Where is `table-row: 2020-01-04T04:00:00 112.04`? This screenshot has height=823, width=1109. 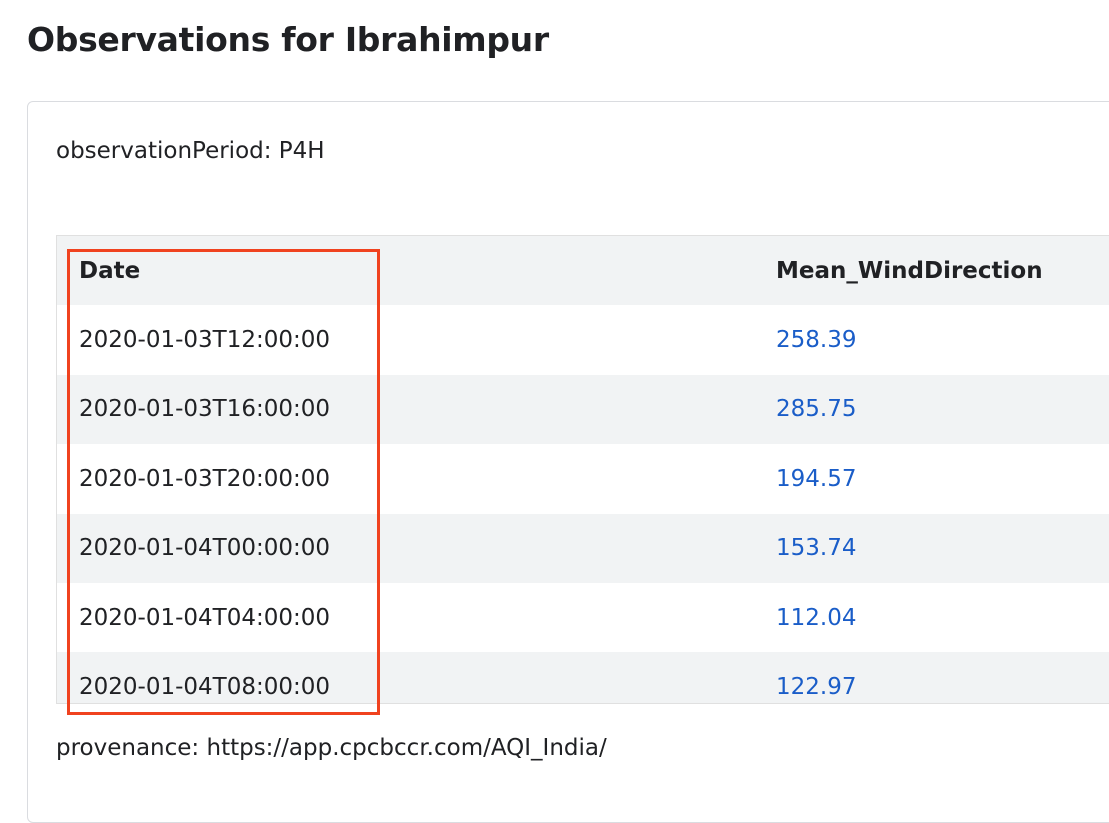
table-row: 2020-01-04T04:00:00 112.04 is located at coordinates (583, 617).